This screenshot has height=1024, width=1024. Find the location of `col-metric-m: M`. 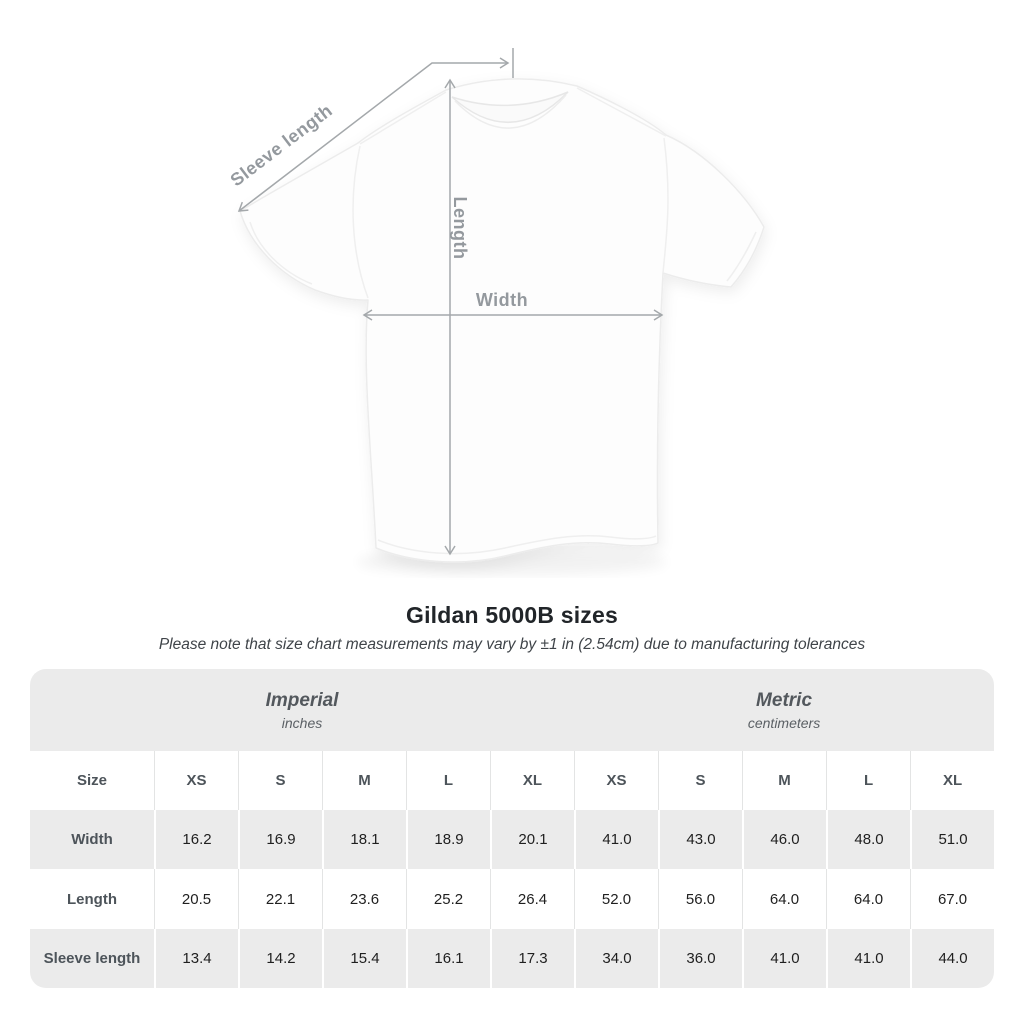

col-metric-m: M is located at coordinates (784, 780).